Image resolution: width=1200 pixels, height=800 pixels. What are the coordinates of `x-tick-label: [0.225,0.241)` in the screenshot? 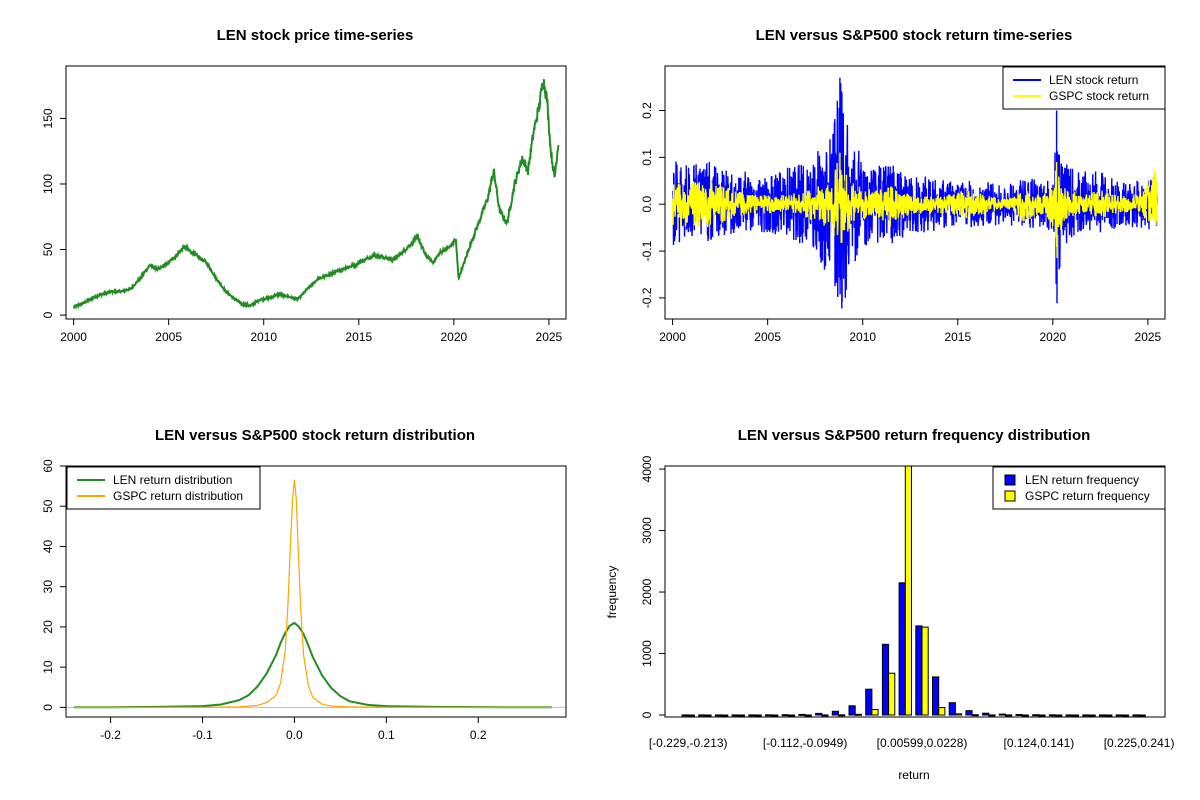 It's located at (1139, 743).